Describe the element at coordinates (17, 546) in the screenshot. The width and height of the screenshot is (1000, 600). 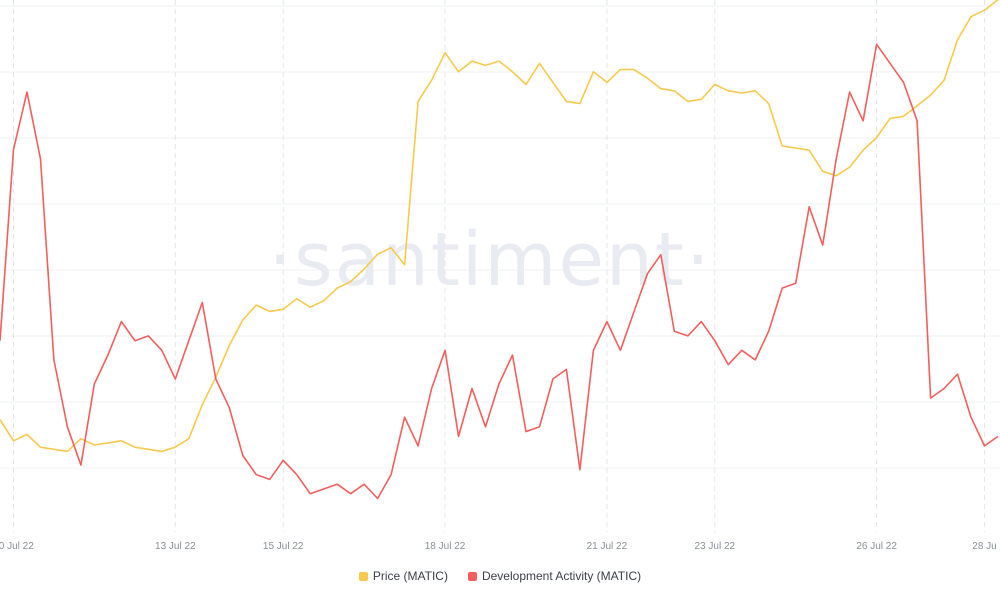
I see `x-tick-label: 10 Jul 22` at that location.